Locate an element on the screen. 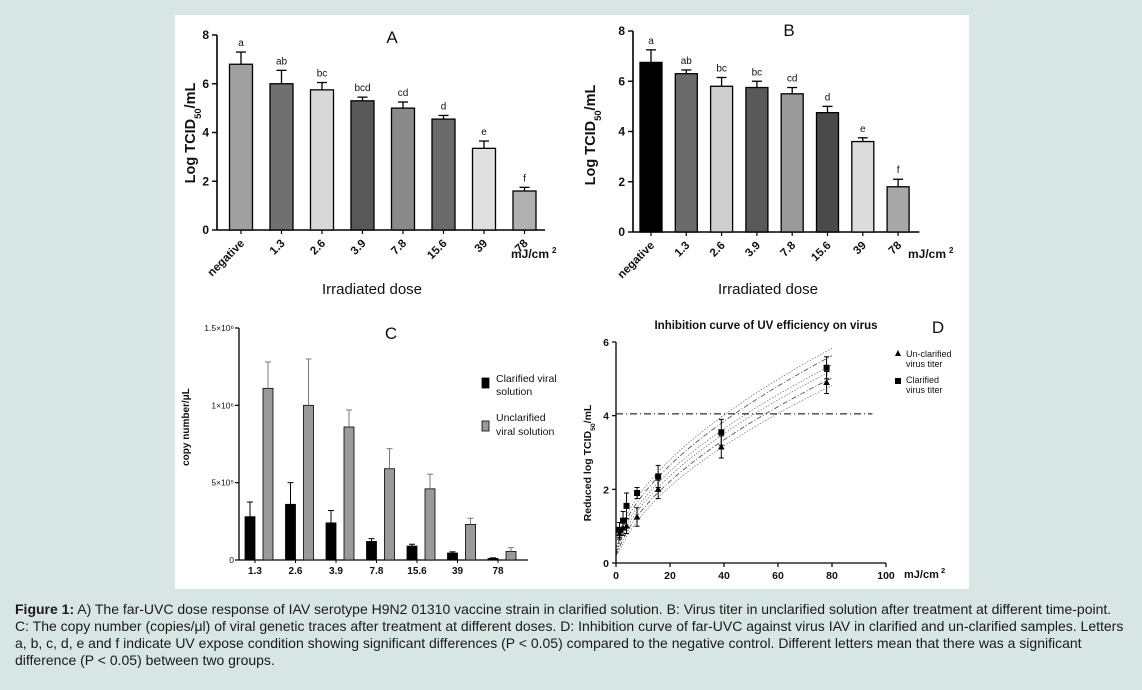  panel-b-panel-label: B is located at coordinates (788, 30).